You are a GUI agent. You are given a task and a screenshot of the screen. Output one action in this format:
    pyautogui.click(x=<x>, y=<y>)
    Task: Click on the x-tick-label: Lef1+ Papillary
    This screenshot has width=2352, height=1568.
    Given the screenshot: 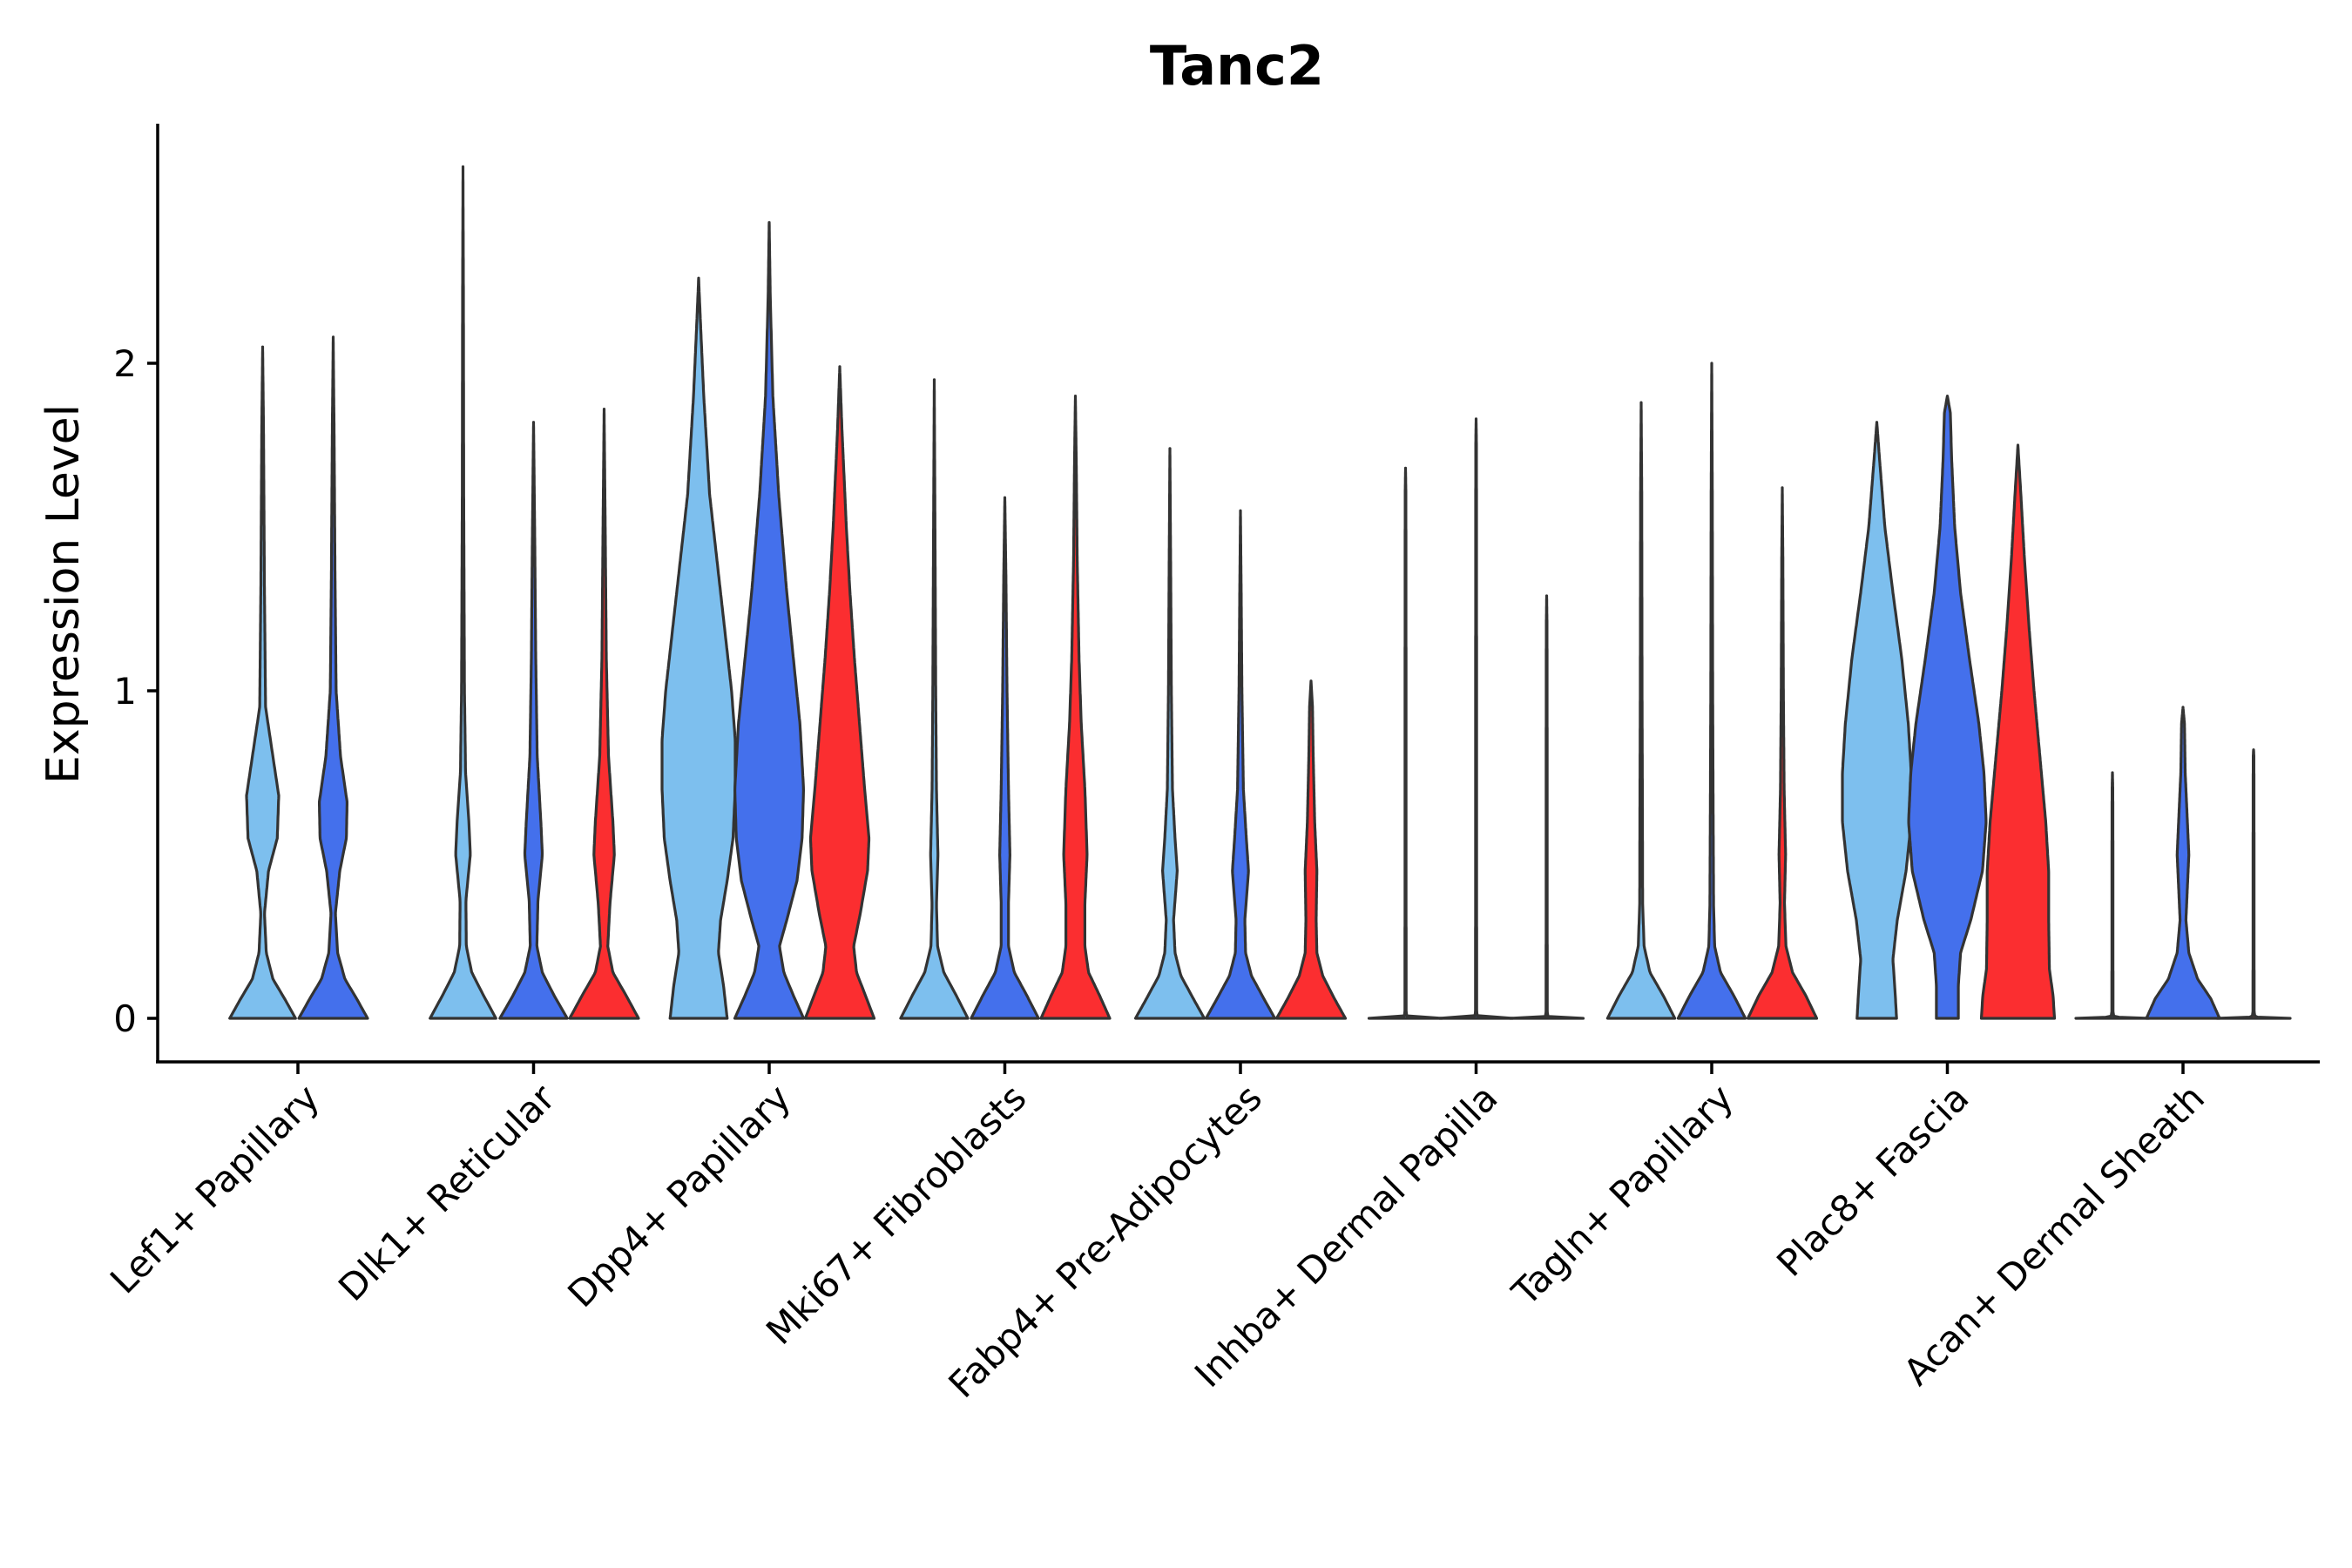 What is the action you would take?
    pyautogui.click(x=215, y=1188)
    